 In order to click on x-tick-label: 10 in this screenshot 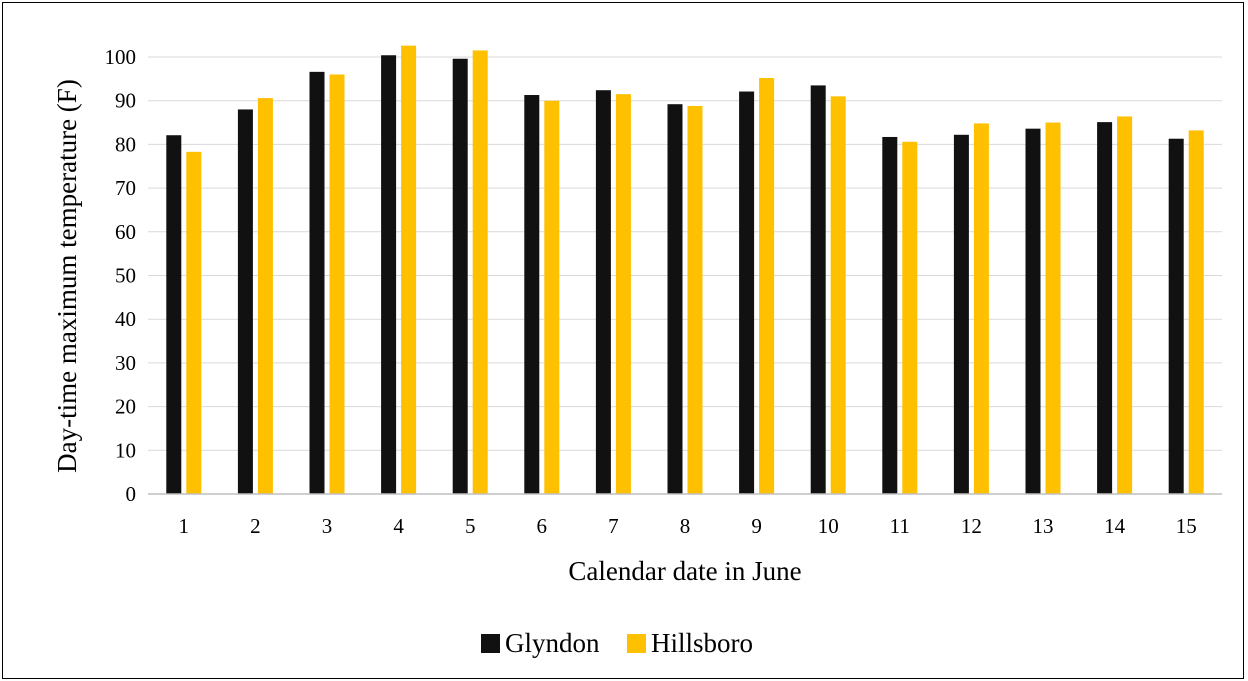, I will do `click(828, 526)`.